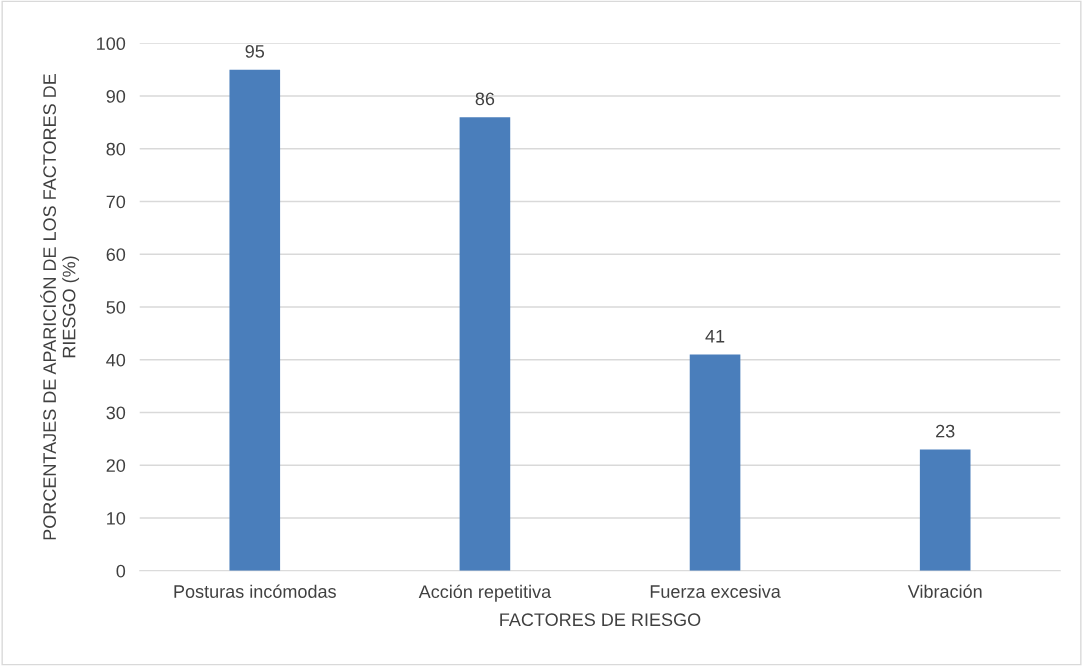 The image size is (1083, 666). Describe the element at coordinates (111, 44) in the screenshot. I see `y-tick-label: 100` at that location.